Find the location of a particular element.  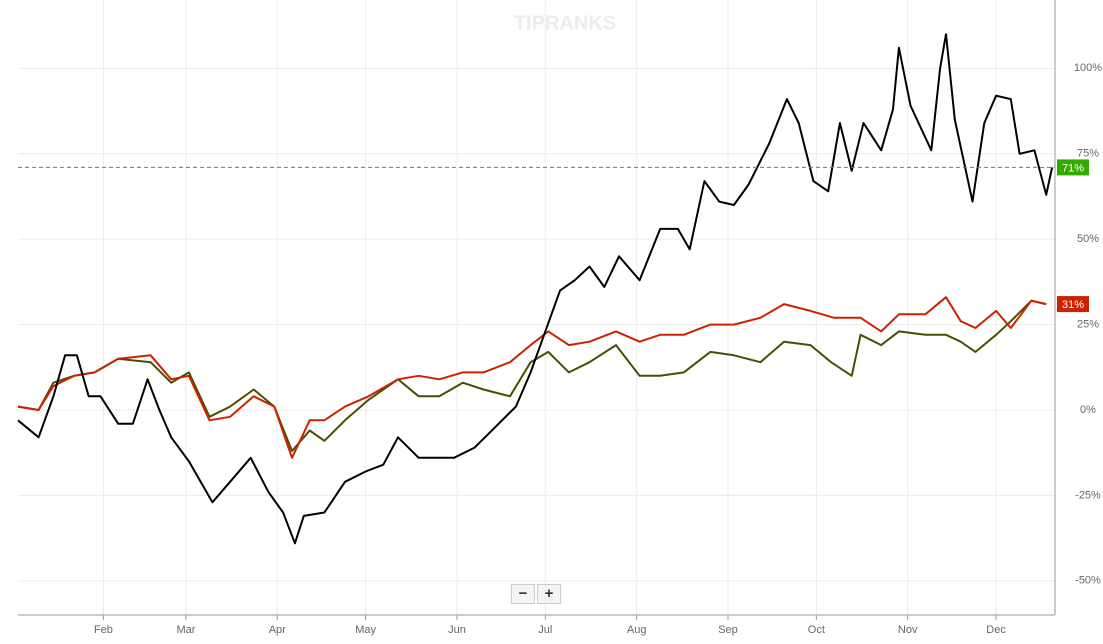

last-value-label: 31% is located at coordinates (1073, 305).